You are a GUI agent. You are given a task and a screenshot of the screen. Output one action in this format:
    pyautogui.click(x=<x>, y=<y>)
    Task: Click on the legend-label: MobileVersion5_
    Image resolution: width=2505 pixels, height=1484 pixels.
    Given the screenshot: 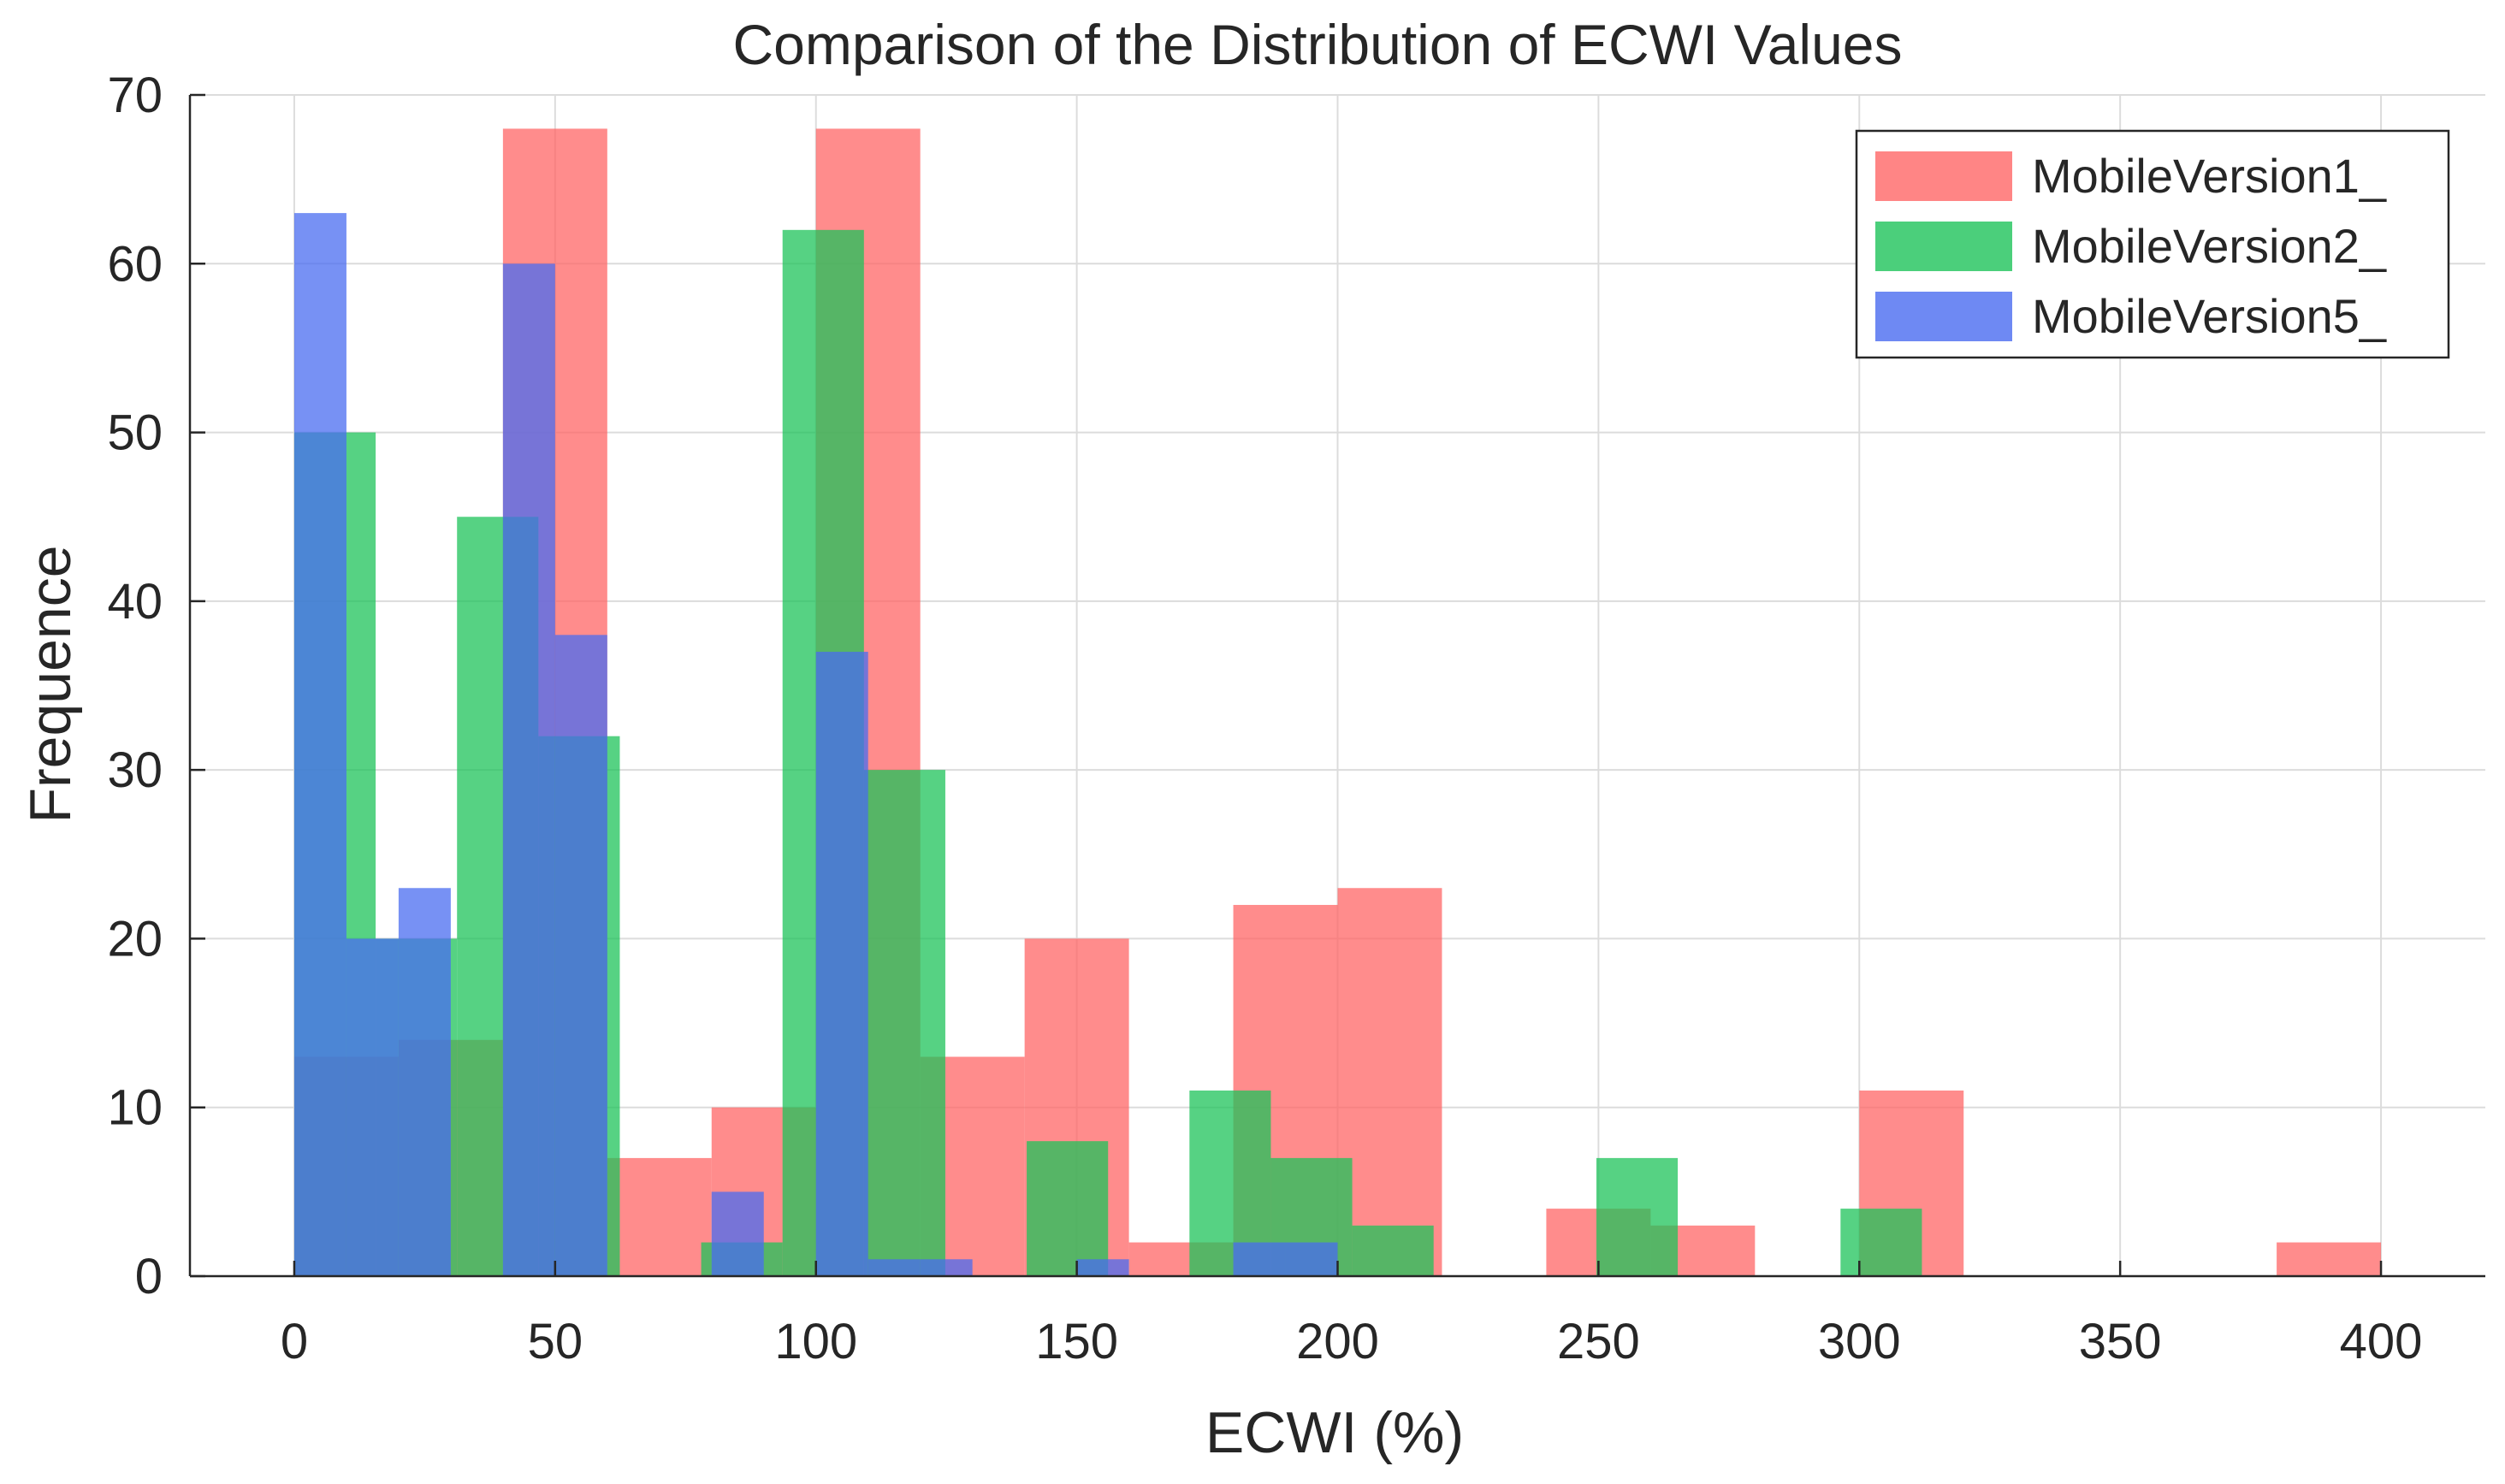 What is the action you would take?
    pyautogui.click(x=2209, y=316)
    